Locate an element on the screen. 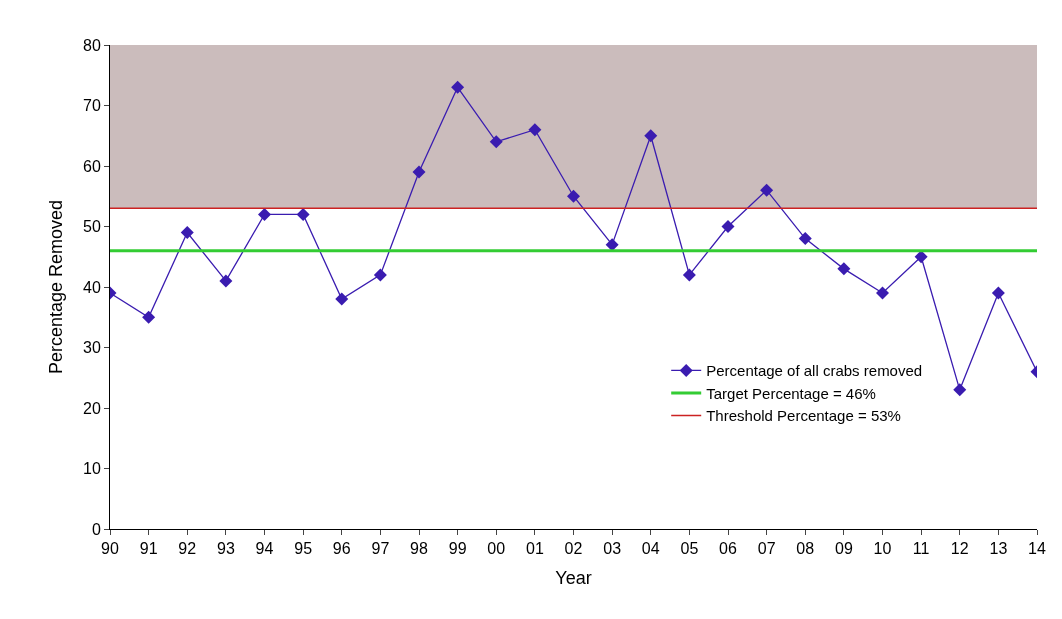 This screenshot has height=619, width=1062. x-tick-label: 96 is located at coordinates (341, 549).